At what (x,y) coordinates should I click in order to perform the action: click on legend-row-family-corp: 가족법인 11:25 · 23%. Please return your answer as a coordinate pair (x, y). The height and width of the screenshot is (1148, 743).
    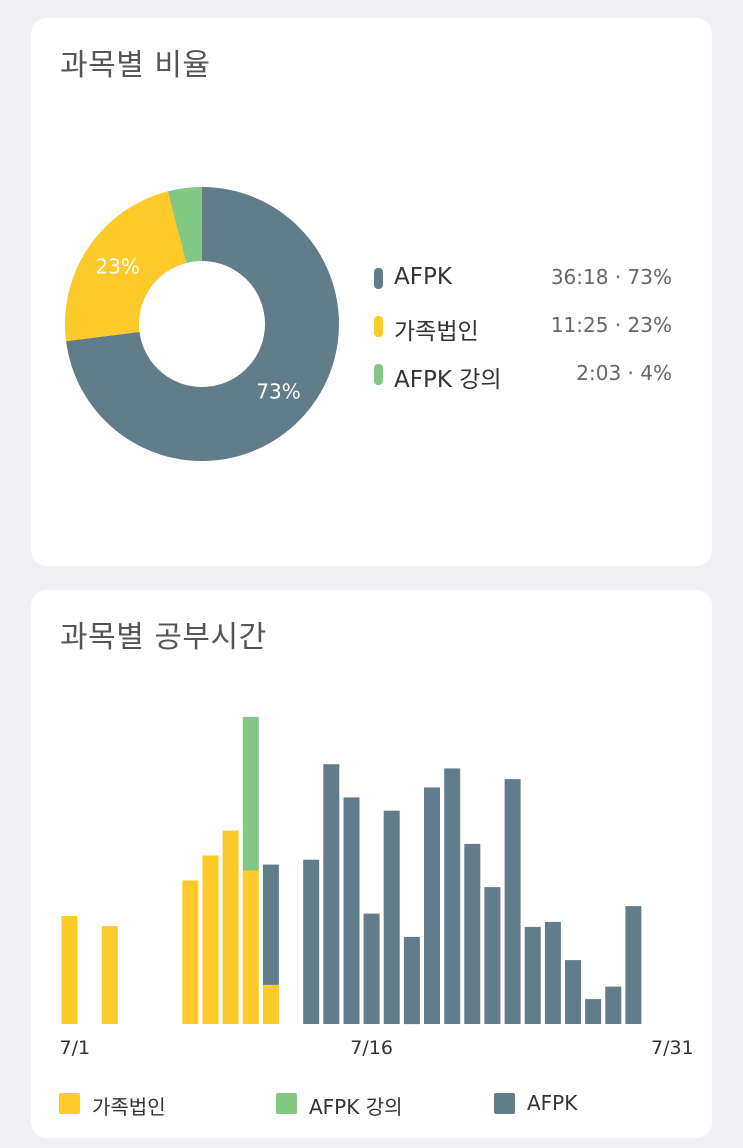
    Looking at the image, I should click on (529, 330).